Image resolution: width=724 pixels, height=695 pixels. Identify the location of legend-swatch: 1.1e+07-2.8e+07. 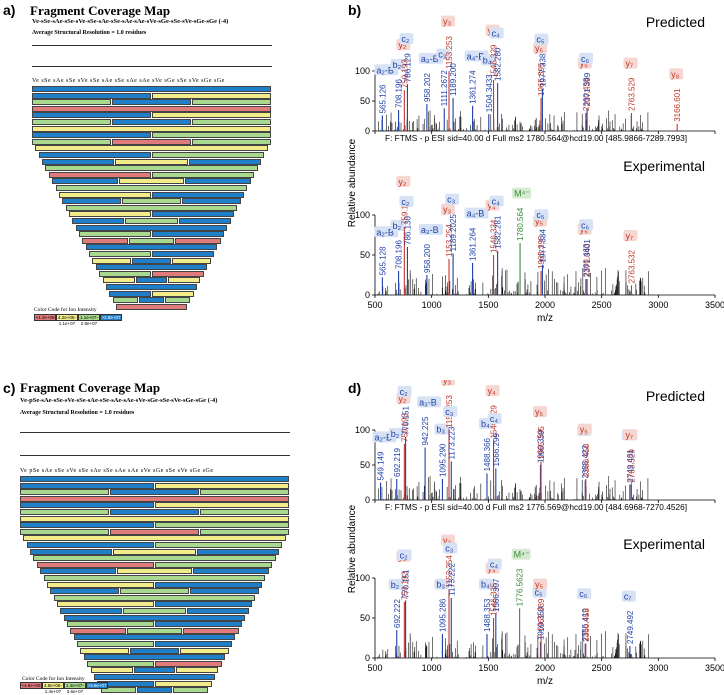
(89, 320).